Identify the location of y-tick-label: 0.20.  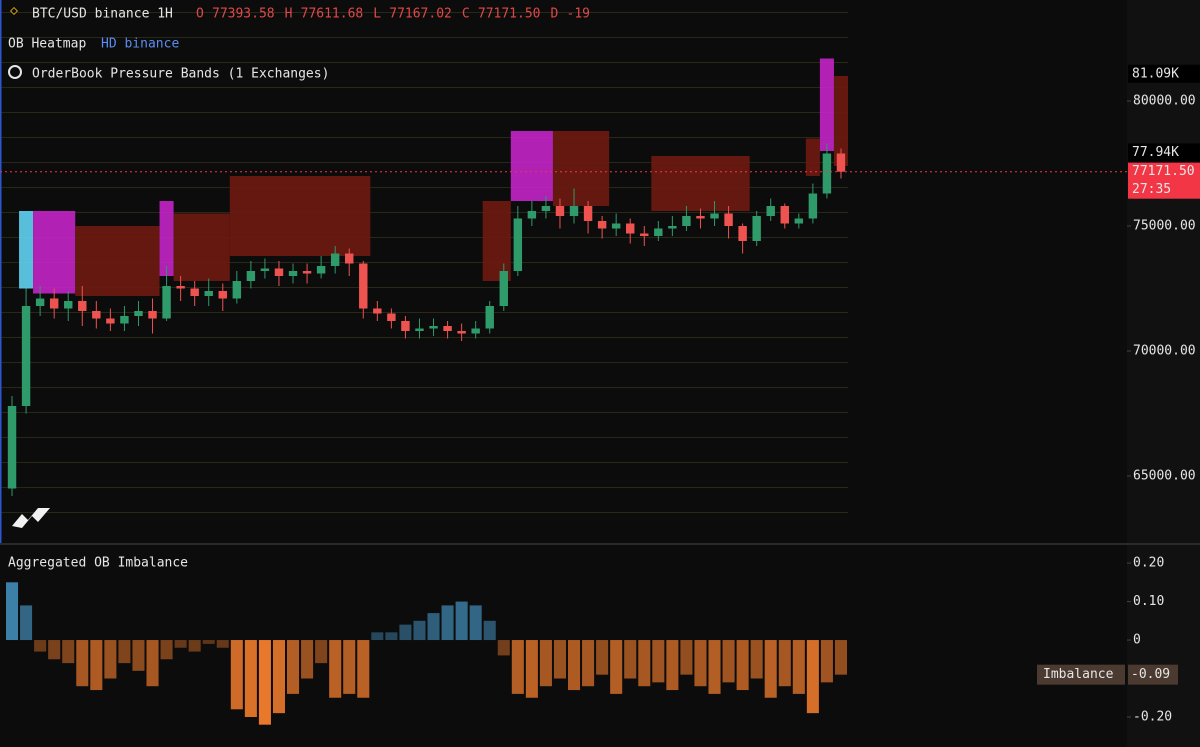
(1148, 563).